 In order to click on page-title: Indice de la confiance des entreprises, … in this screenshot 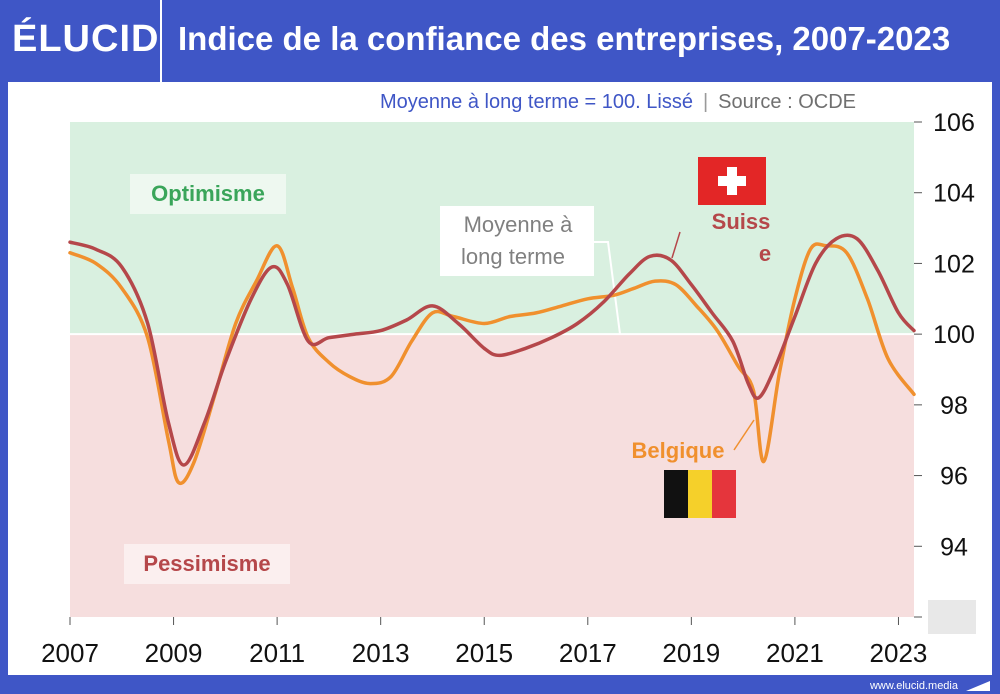, I will do `click(564, 38)`.